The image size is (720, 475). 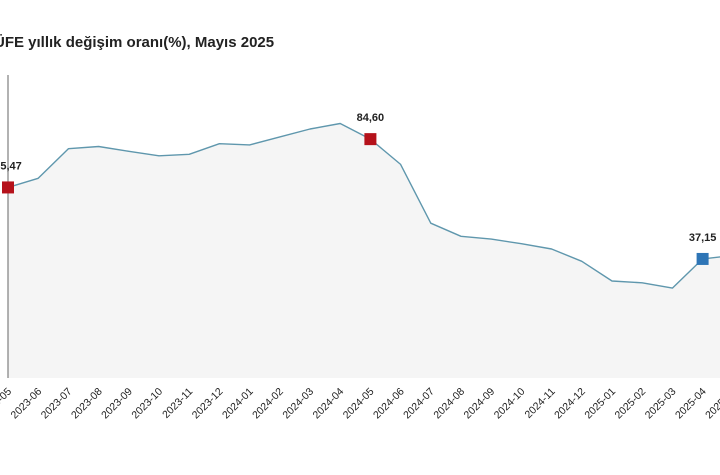 I want to click on x-tick-label-2023-09: 2023-09, so click(x=117, y=404).